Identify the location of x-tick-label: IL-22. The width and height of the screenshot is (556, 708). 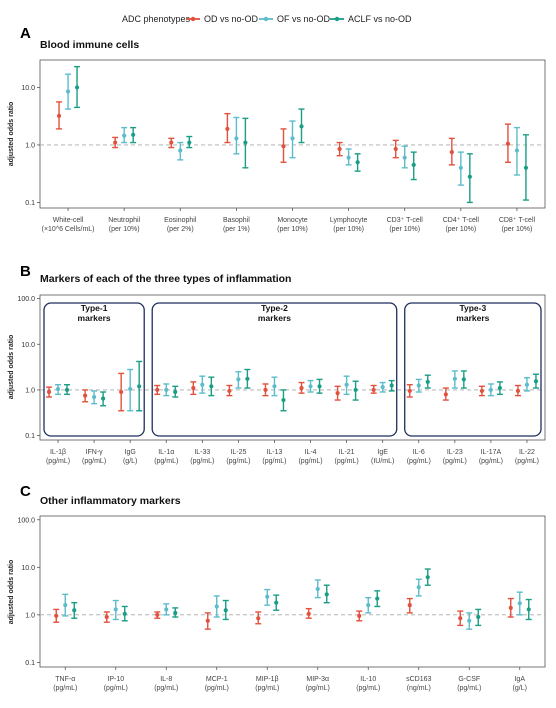
(527, 452).